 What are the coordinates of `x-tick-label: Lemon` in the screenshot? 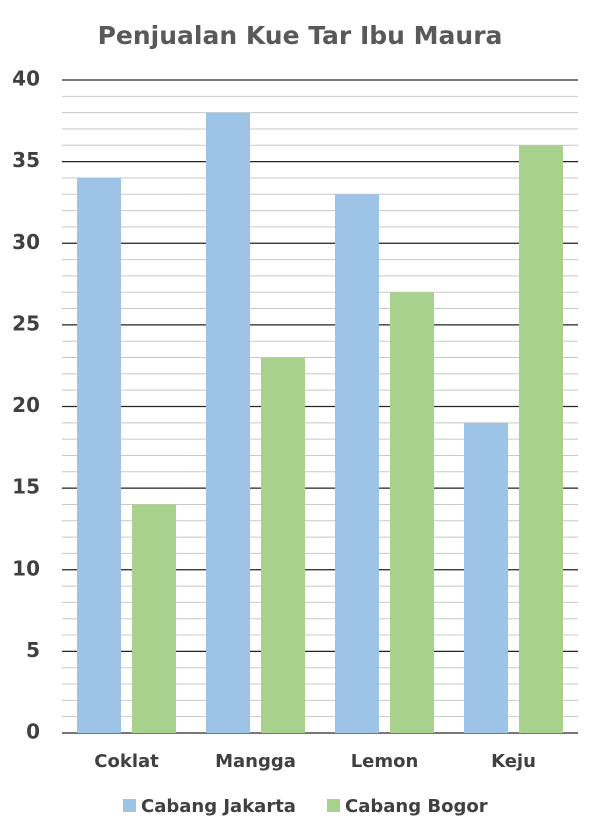 It's located at (385, 761).